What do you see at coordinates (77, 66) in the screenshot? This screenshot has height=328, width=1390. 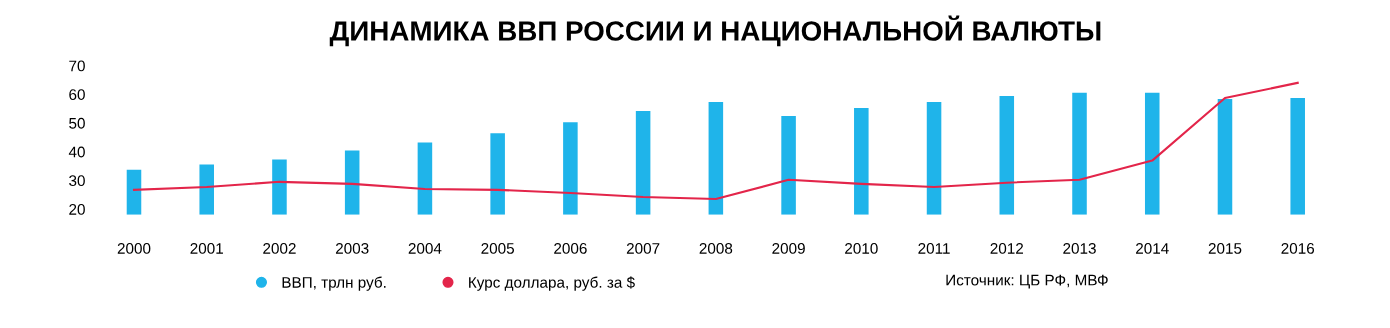 I see `y-tick-label: 70` at bounding box center [77, 66].